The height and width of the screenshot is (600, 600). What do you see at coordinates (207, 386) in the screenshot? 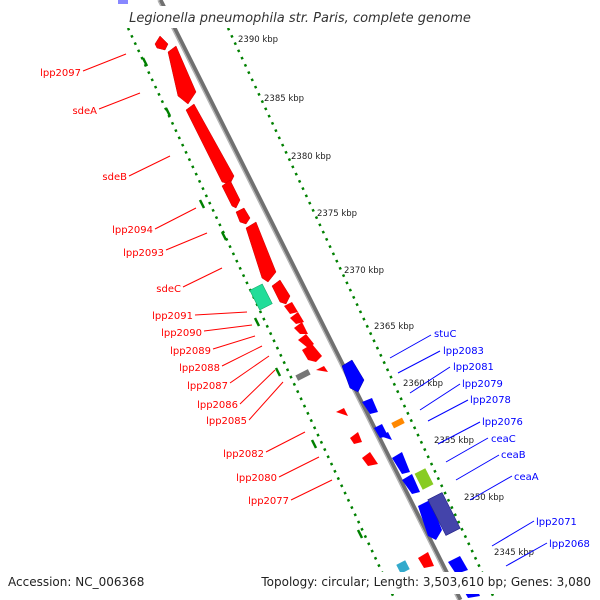
I see `gene-label-lpp2087: lpp2087` at bounding box center [207, 386].